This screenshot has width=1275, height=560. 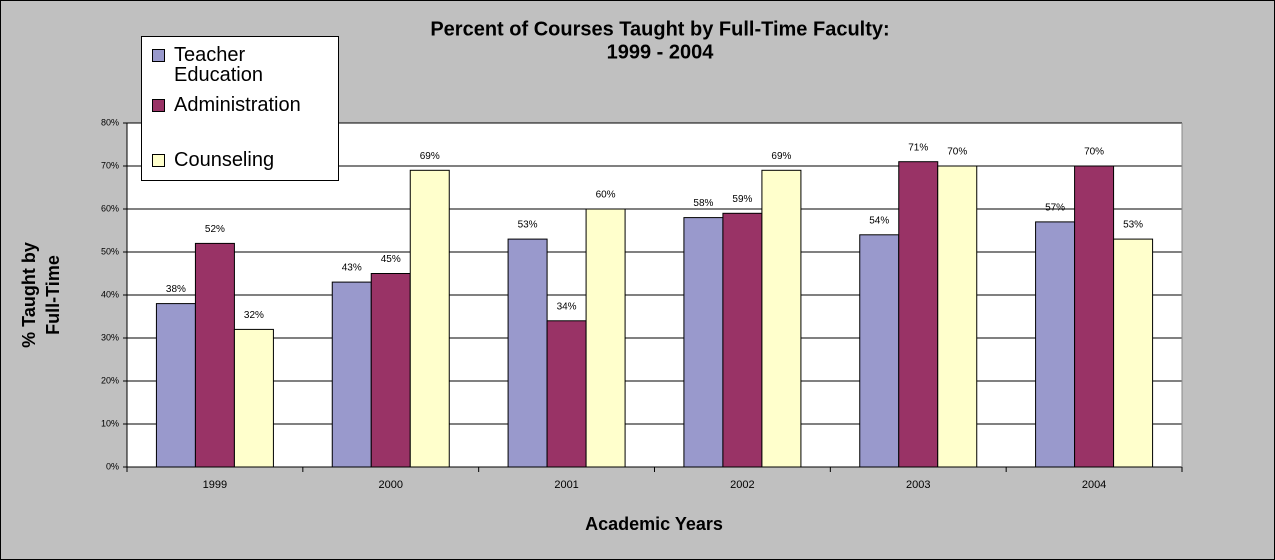 What do you see at coordinates (110, 165) in the screenshot?
I see `y-tick-label: 70%` at bounding box center [110, 165].